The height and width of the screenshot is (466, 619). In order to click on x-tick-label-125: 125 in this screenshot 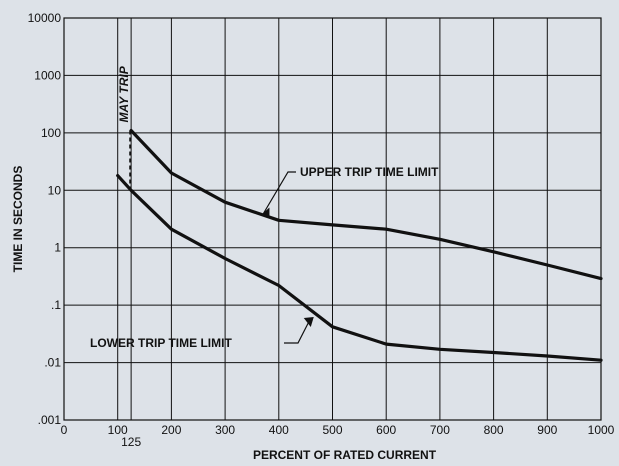, I will do `click(131, 442)`.